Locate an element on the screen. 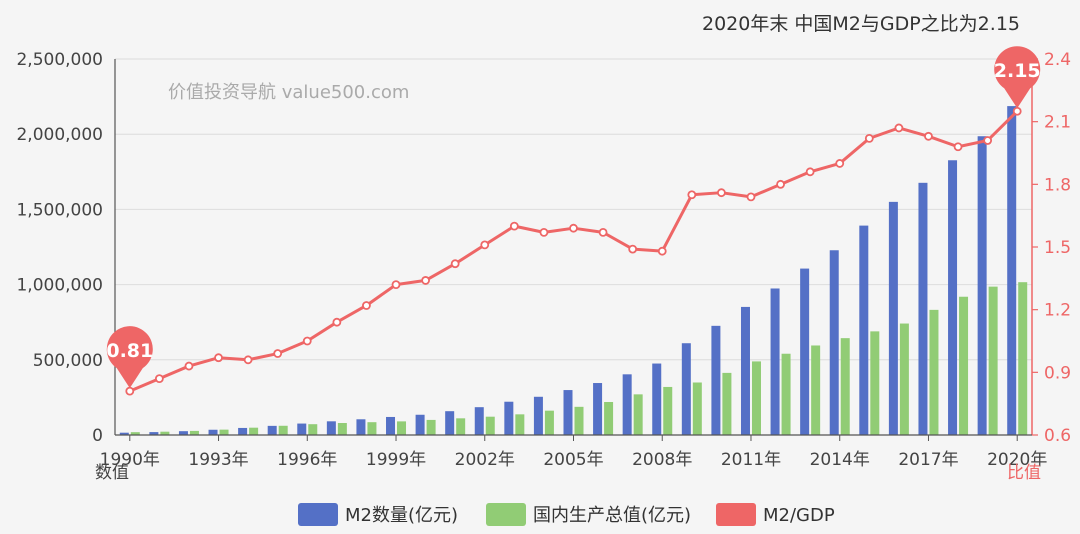 The width and height of the screenshot is (1080, 534). legend-item-m2: M2数量(亿元) is located at coordinates (378, 514).